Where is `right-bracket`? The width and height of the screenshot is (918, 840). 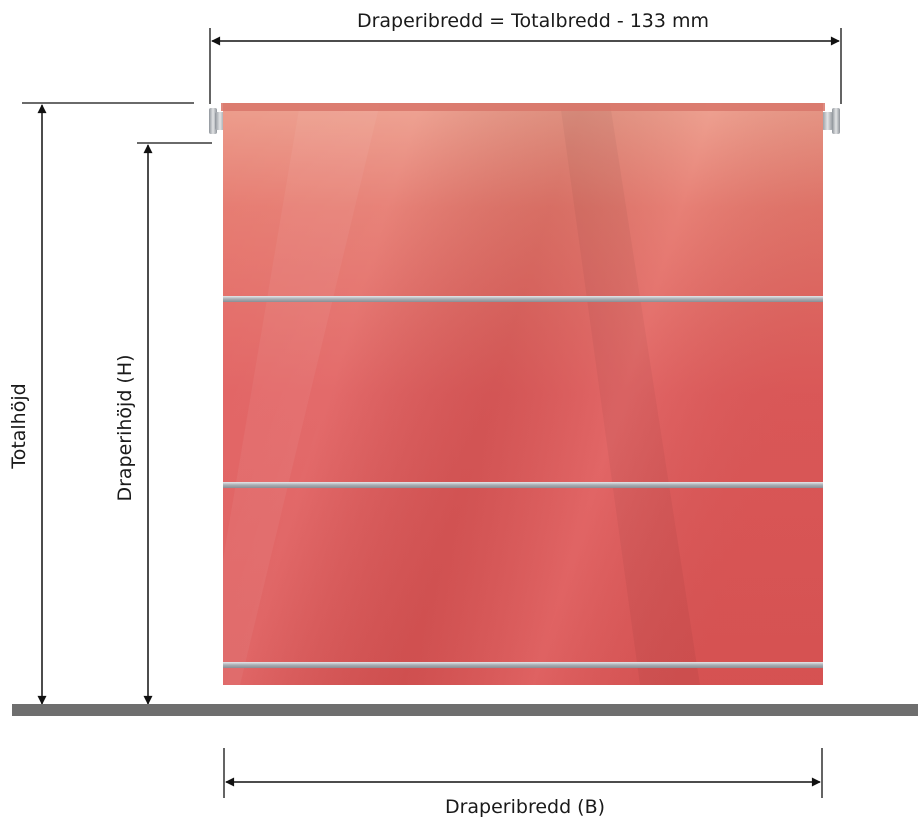 right-bracket is located at coordinates (831, 121).